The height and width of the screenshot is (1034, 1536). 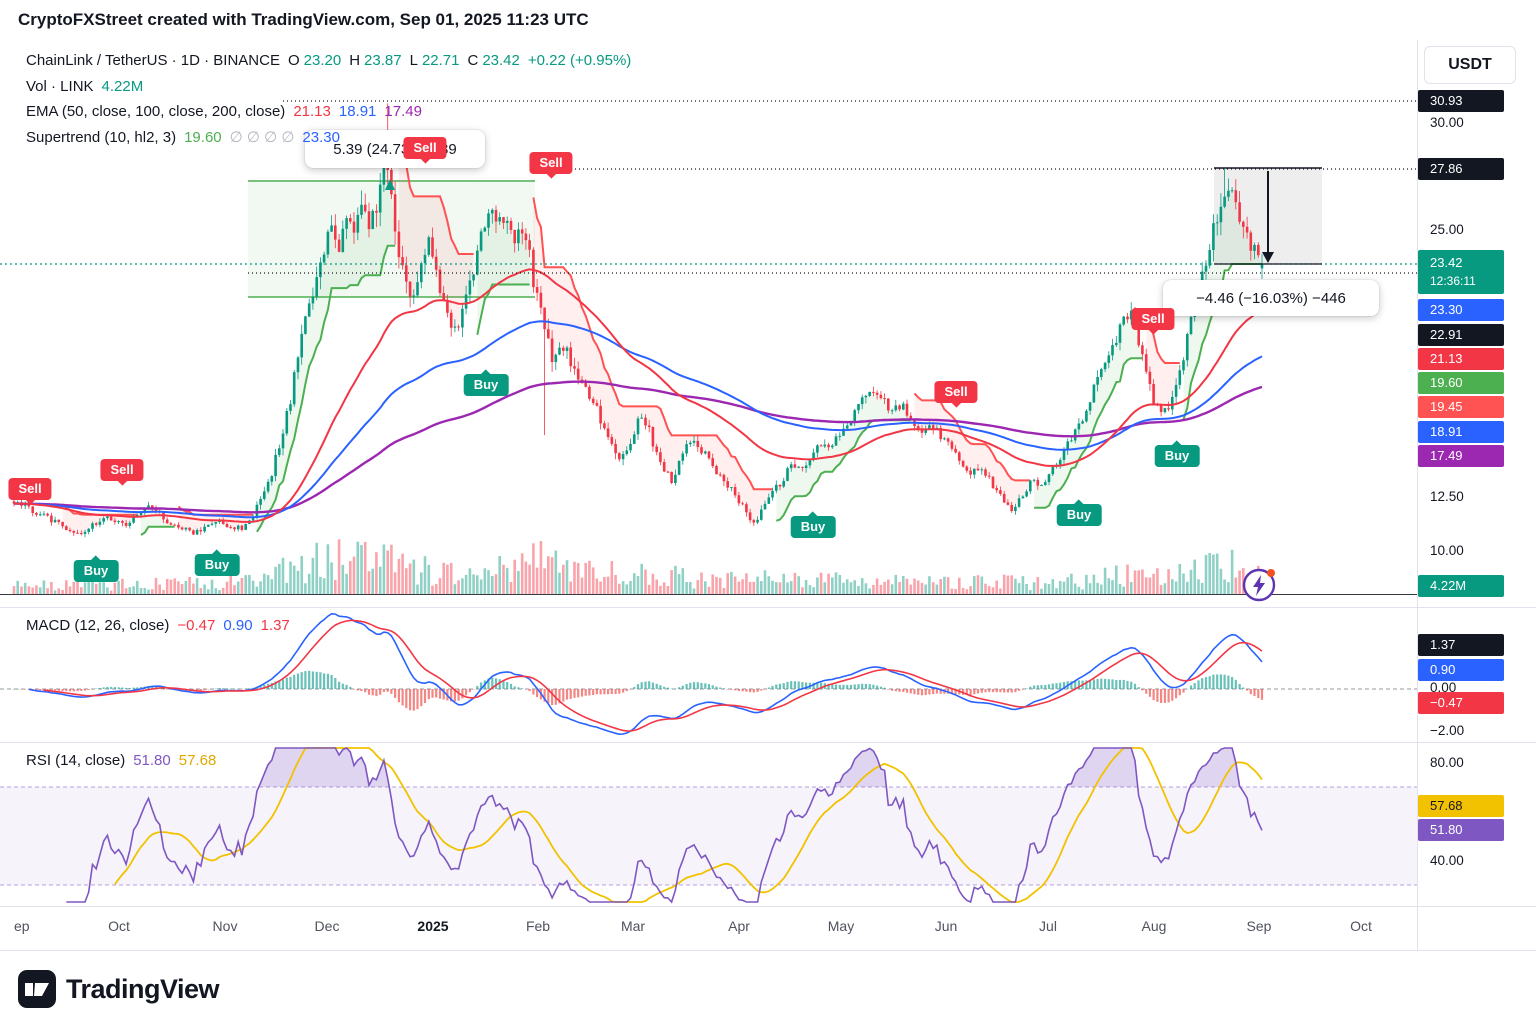 What do you see at coordinates (1461, 830) in the screenshot?
I see `price-axis-chip: 51.80` at bounding box center [1461, 830].